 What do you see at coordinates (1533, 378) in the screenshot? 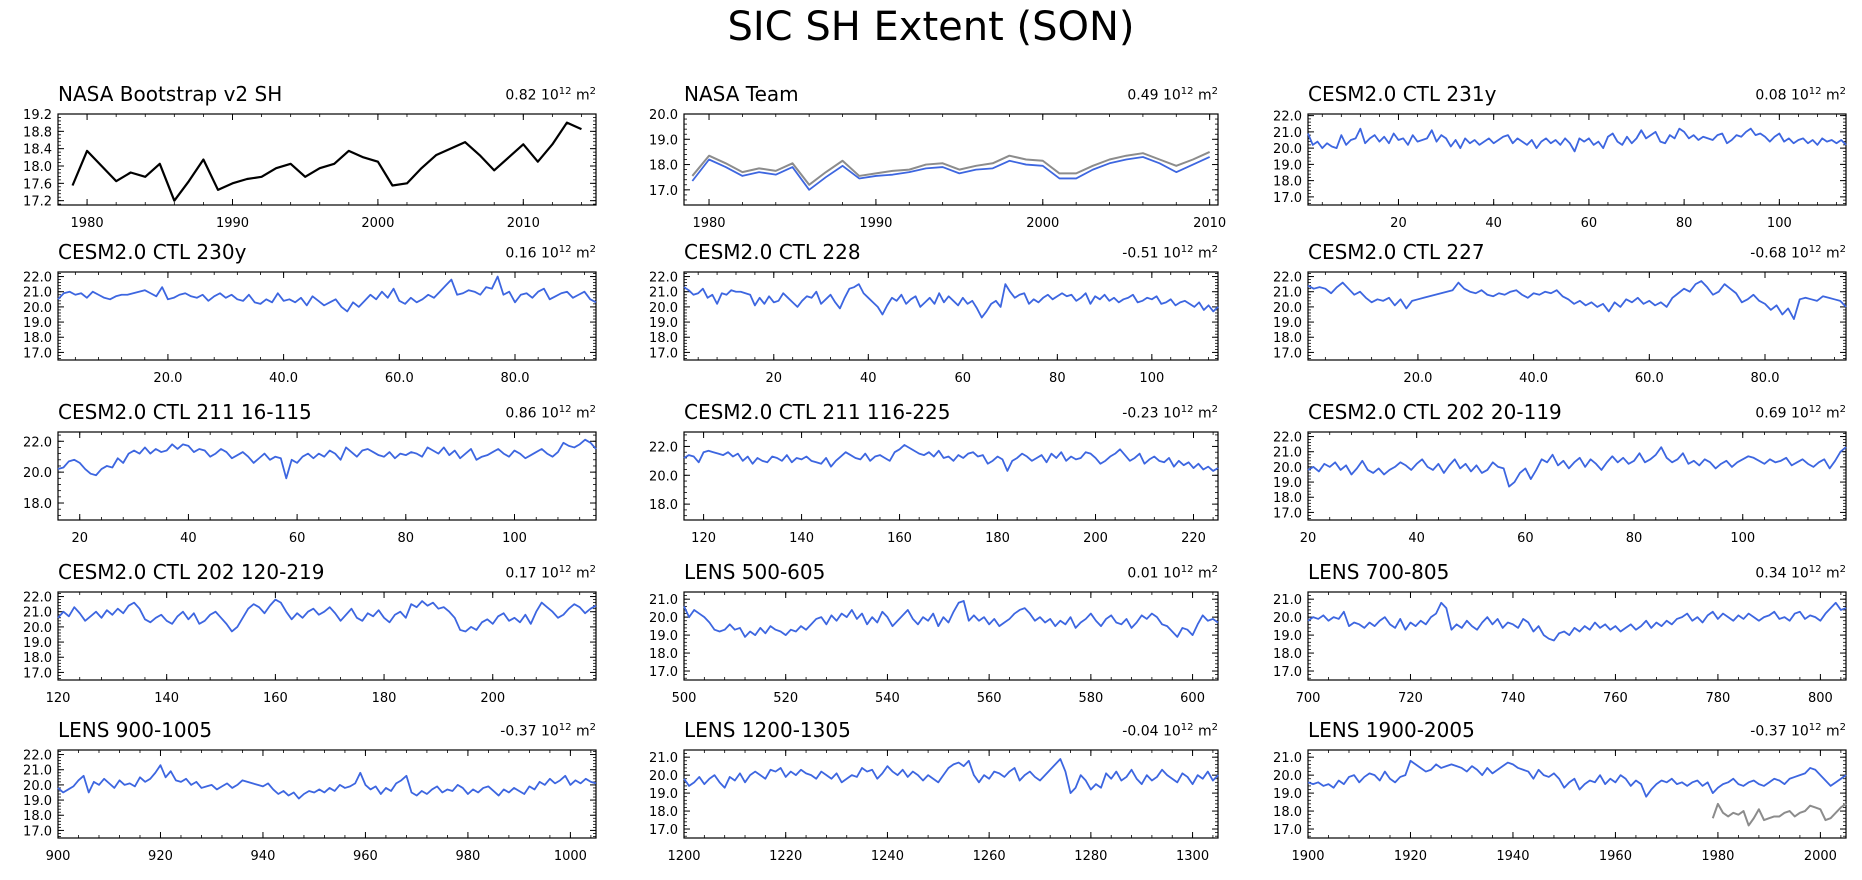
I see `x-tick-label: 40.0` at bounding box center [1533, 378].